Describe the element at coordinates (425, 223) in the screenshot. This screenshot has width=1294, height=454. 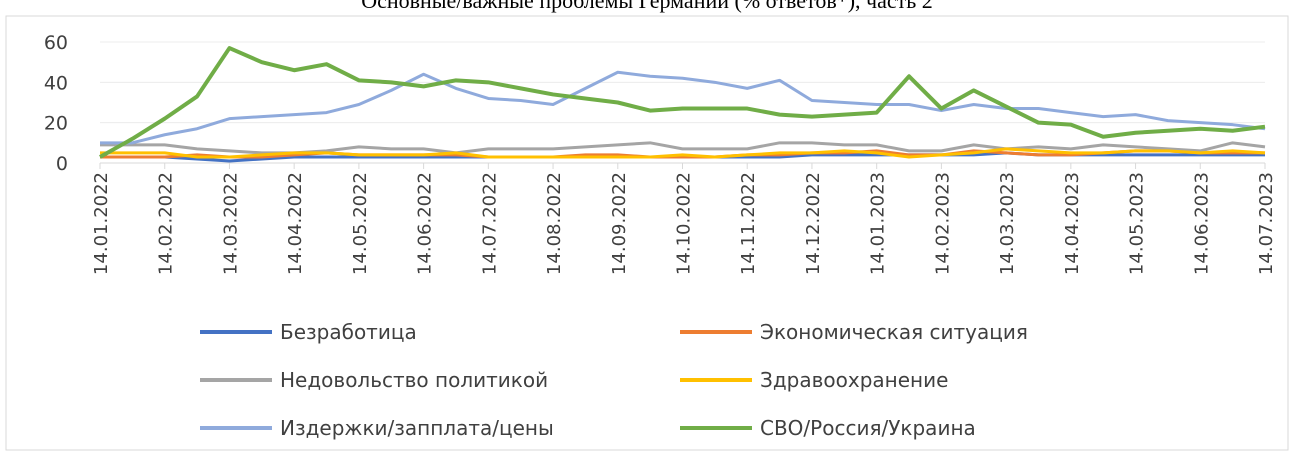
I see `x-tick-label: 14.06.2022` at that location.